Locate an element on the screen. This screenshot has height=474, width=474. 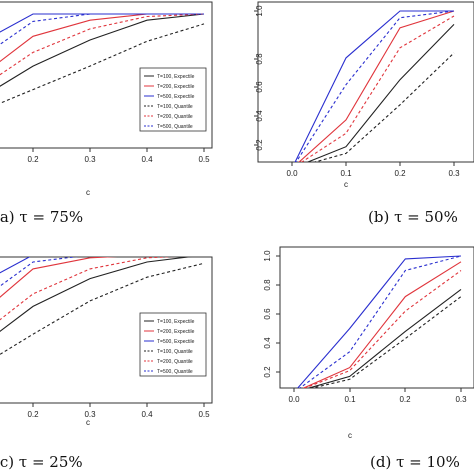
panel-caption: (d) τ = 10% is located at coordinates (415, 462).